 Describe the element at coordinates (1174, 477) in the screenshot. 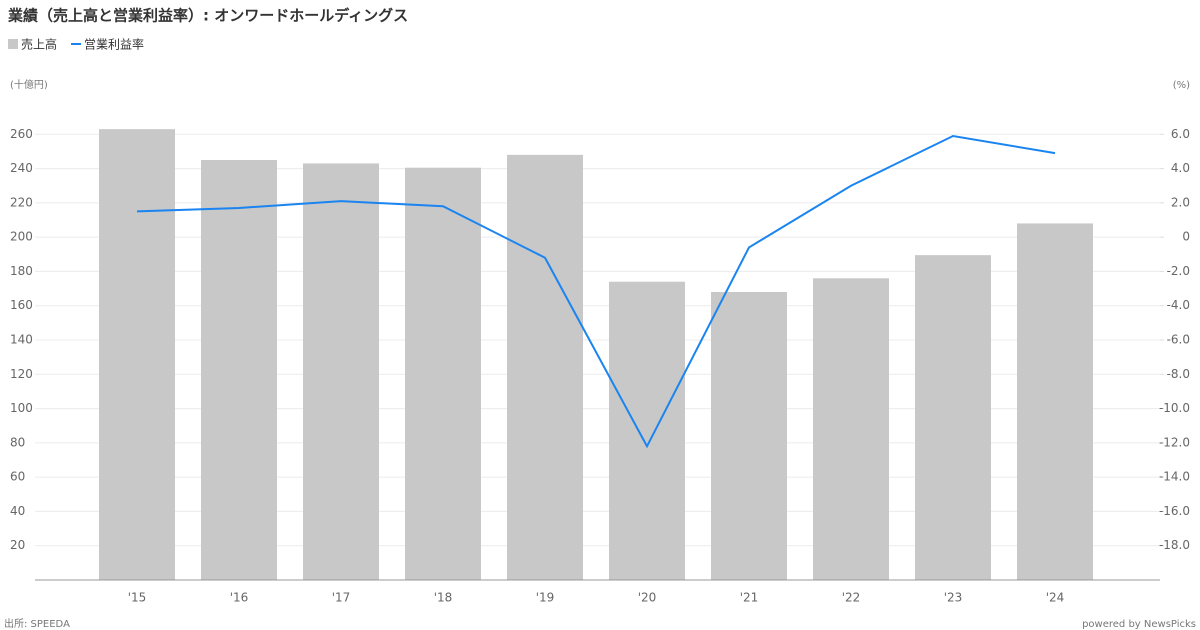

I see `y2-tick-label: -14.0` at that location.